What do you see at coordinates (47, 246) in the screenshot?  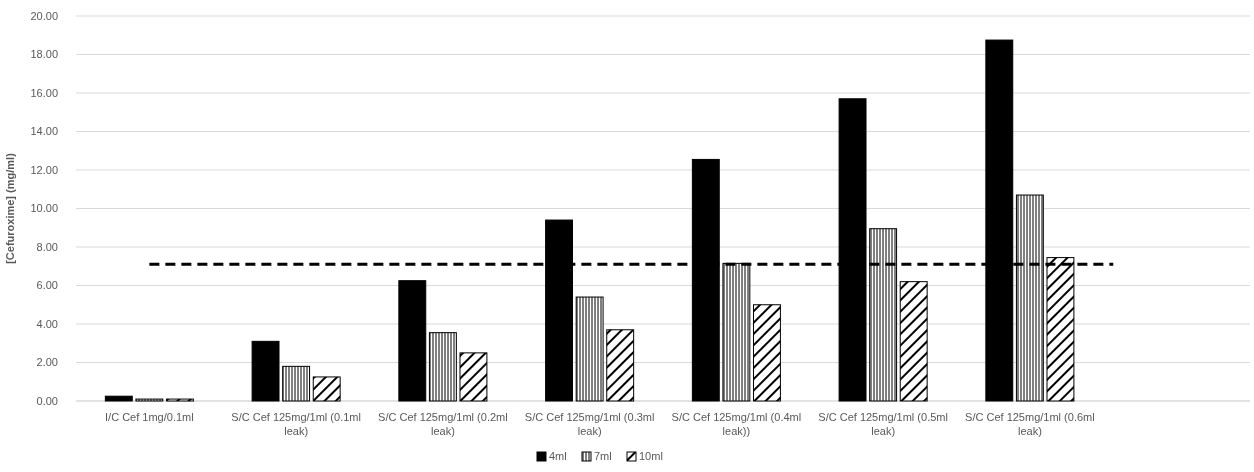 I see `y-tick-label: 8.00` at bounding box center [47, 246].